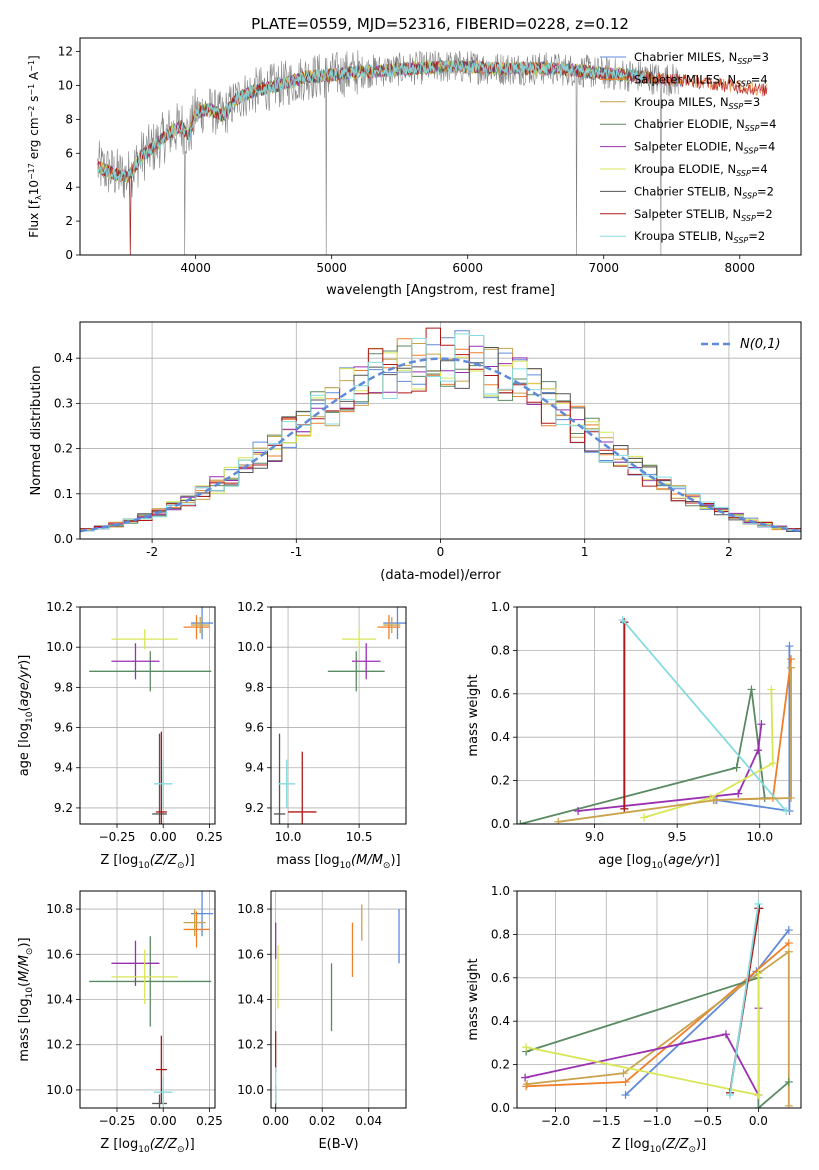  Describe the element at coordinates (441, 552) in the screenshot. I see `x-tick-label: 0` at that location.